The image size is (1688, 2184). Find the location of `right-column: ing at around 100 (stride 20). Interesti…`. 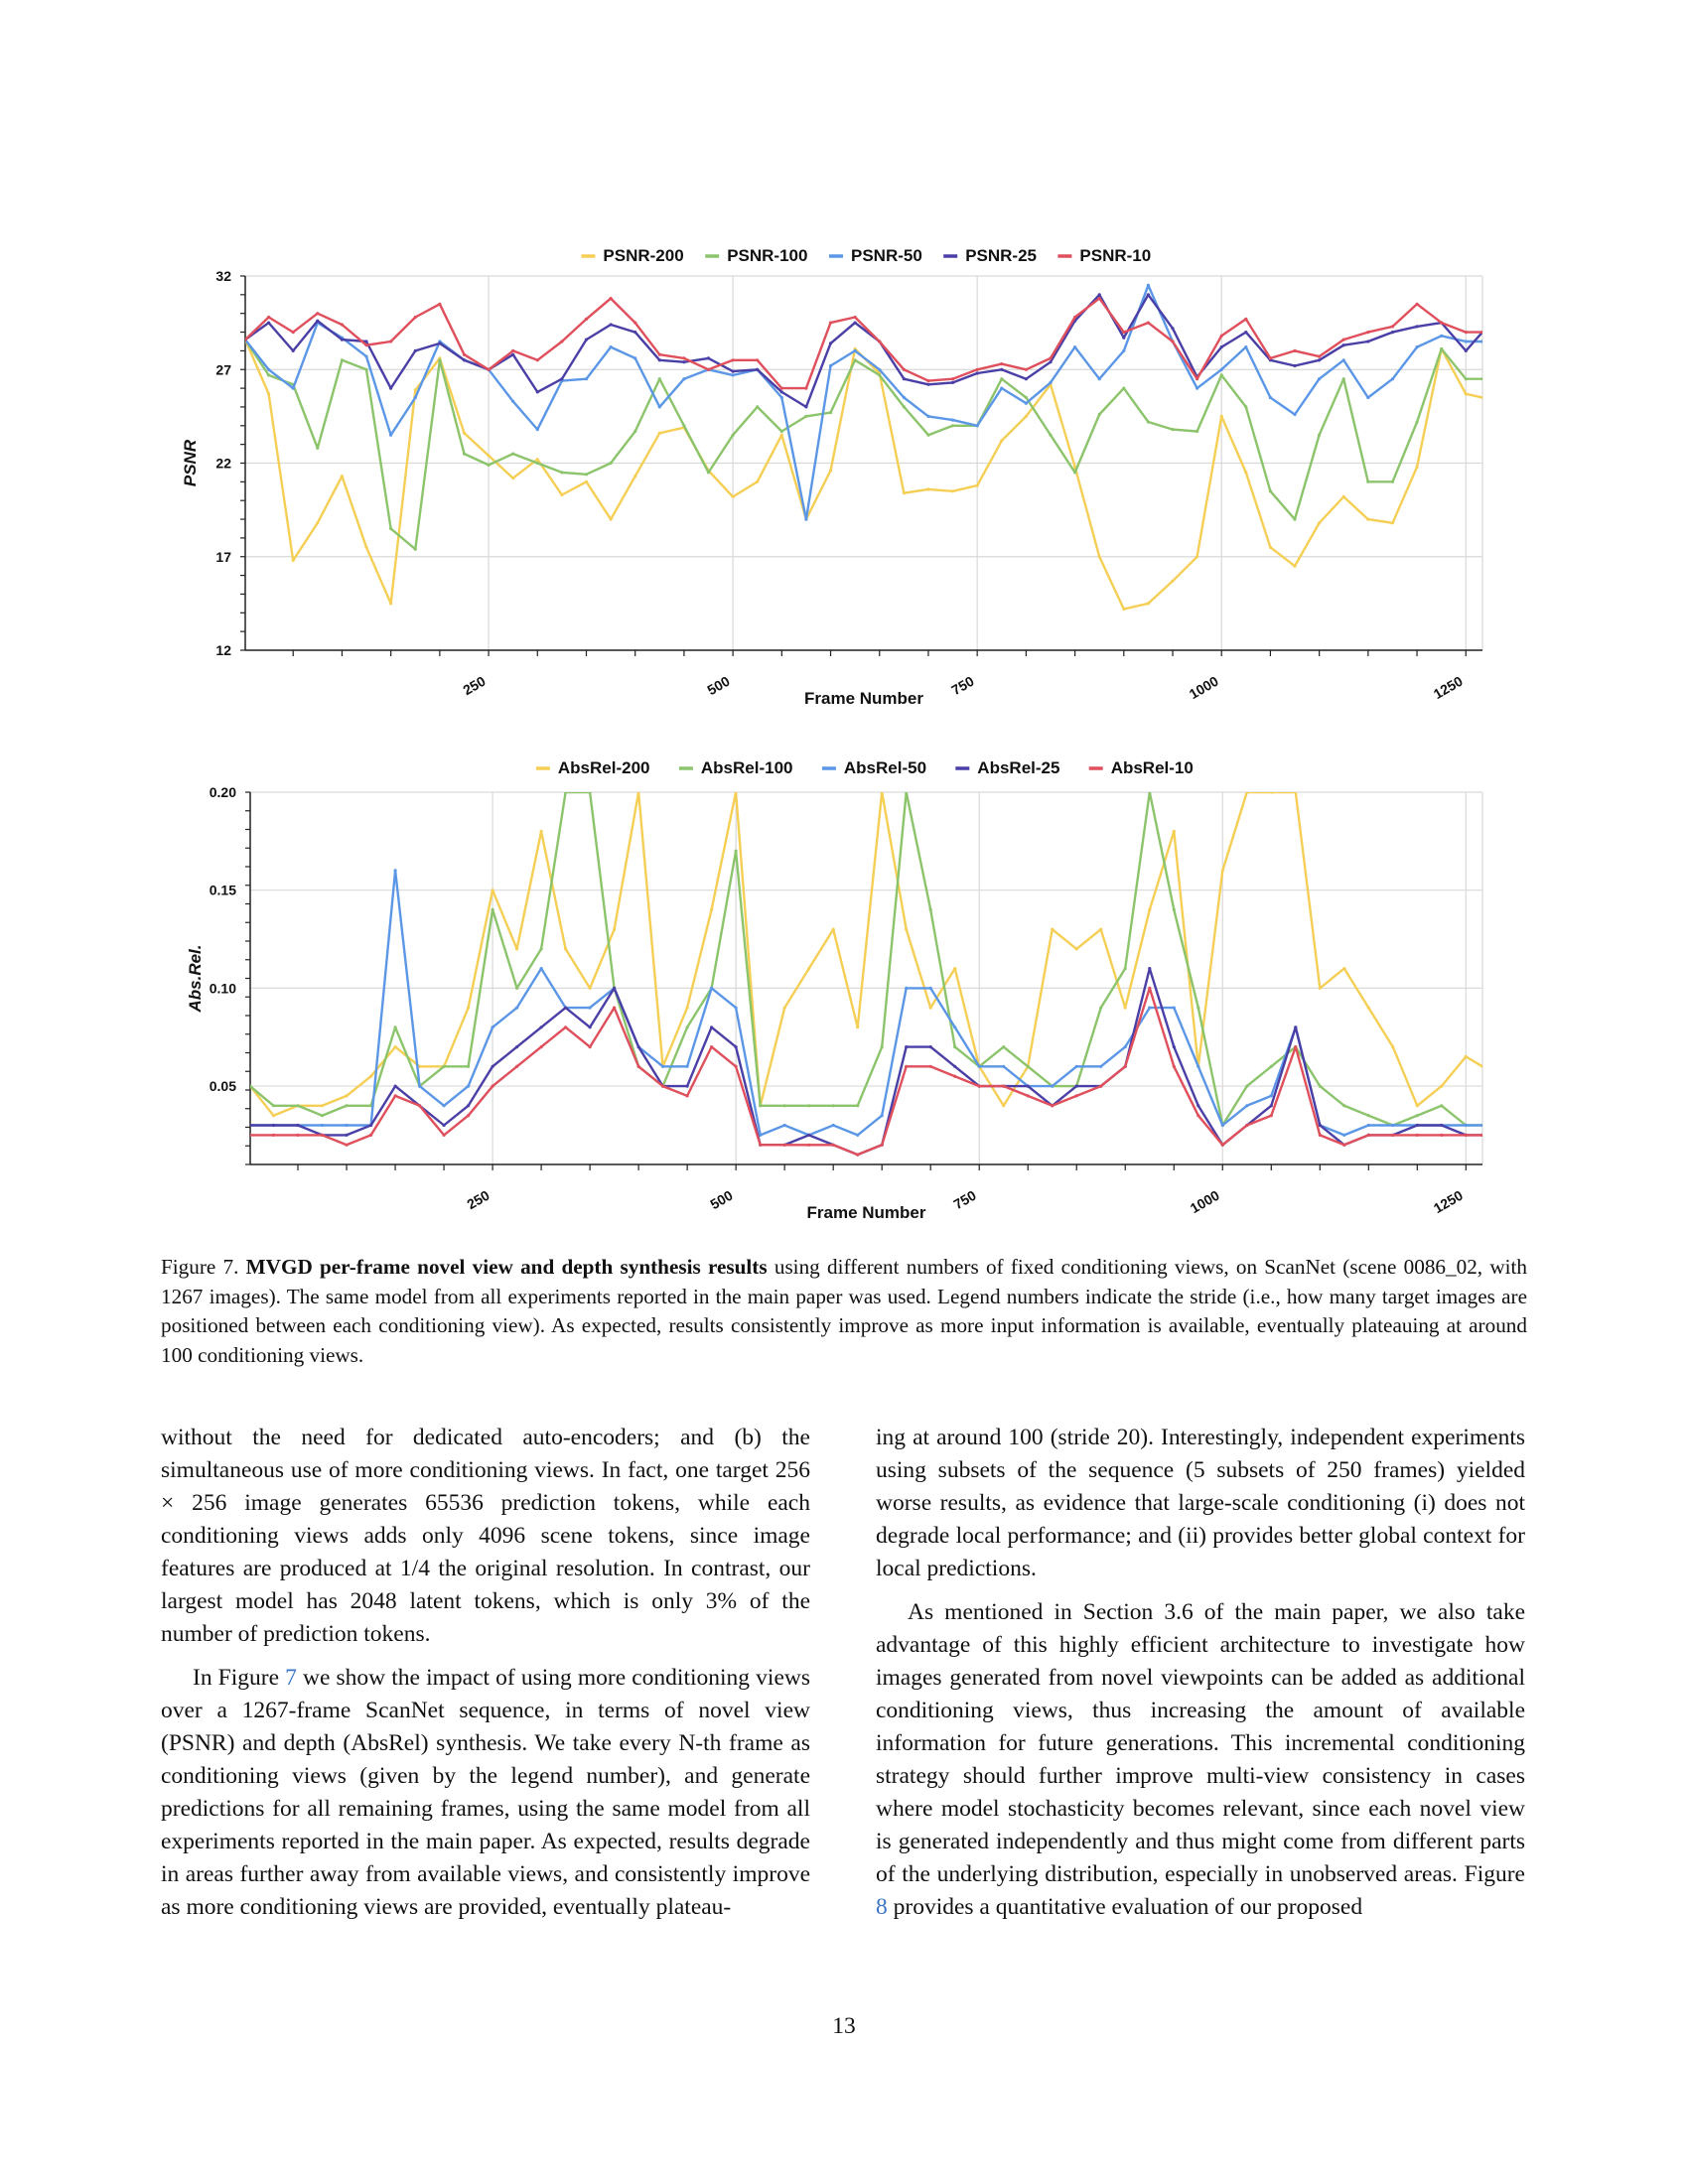

right-column: ing at around 100 (stride 20). Interesti… is located at coordinates (1200, 1673).